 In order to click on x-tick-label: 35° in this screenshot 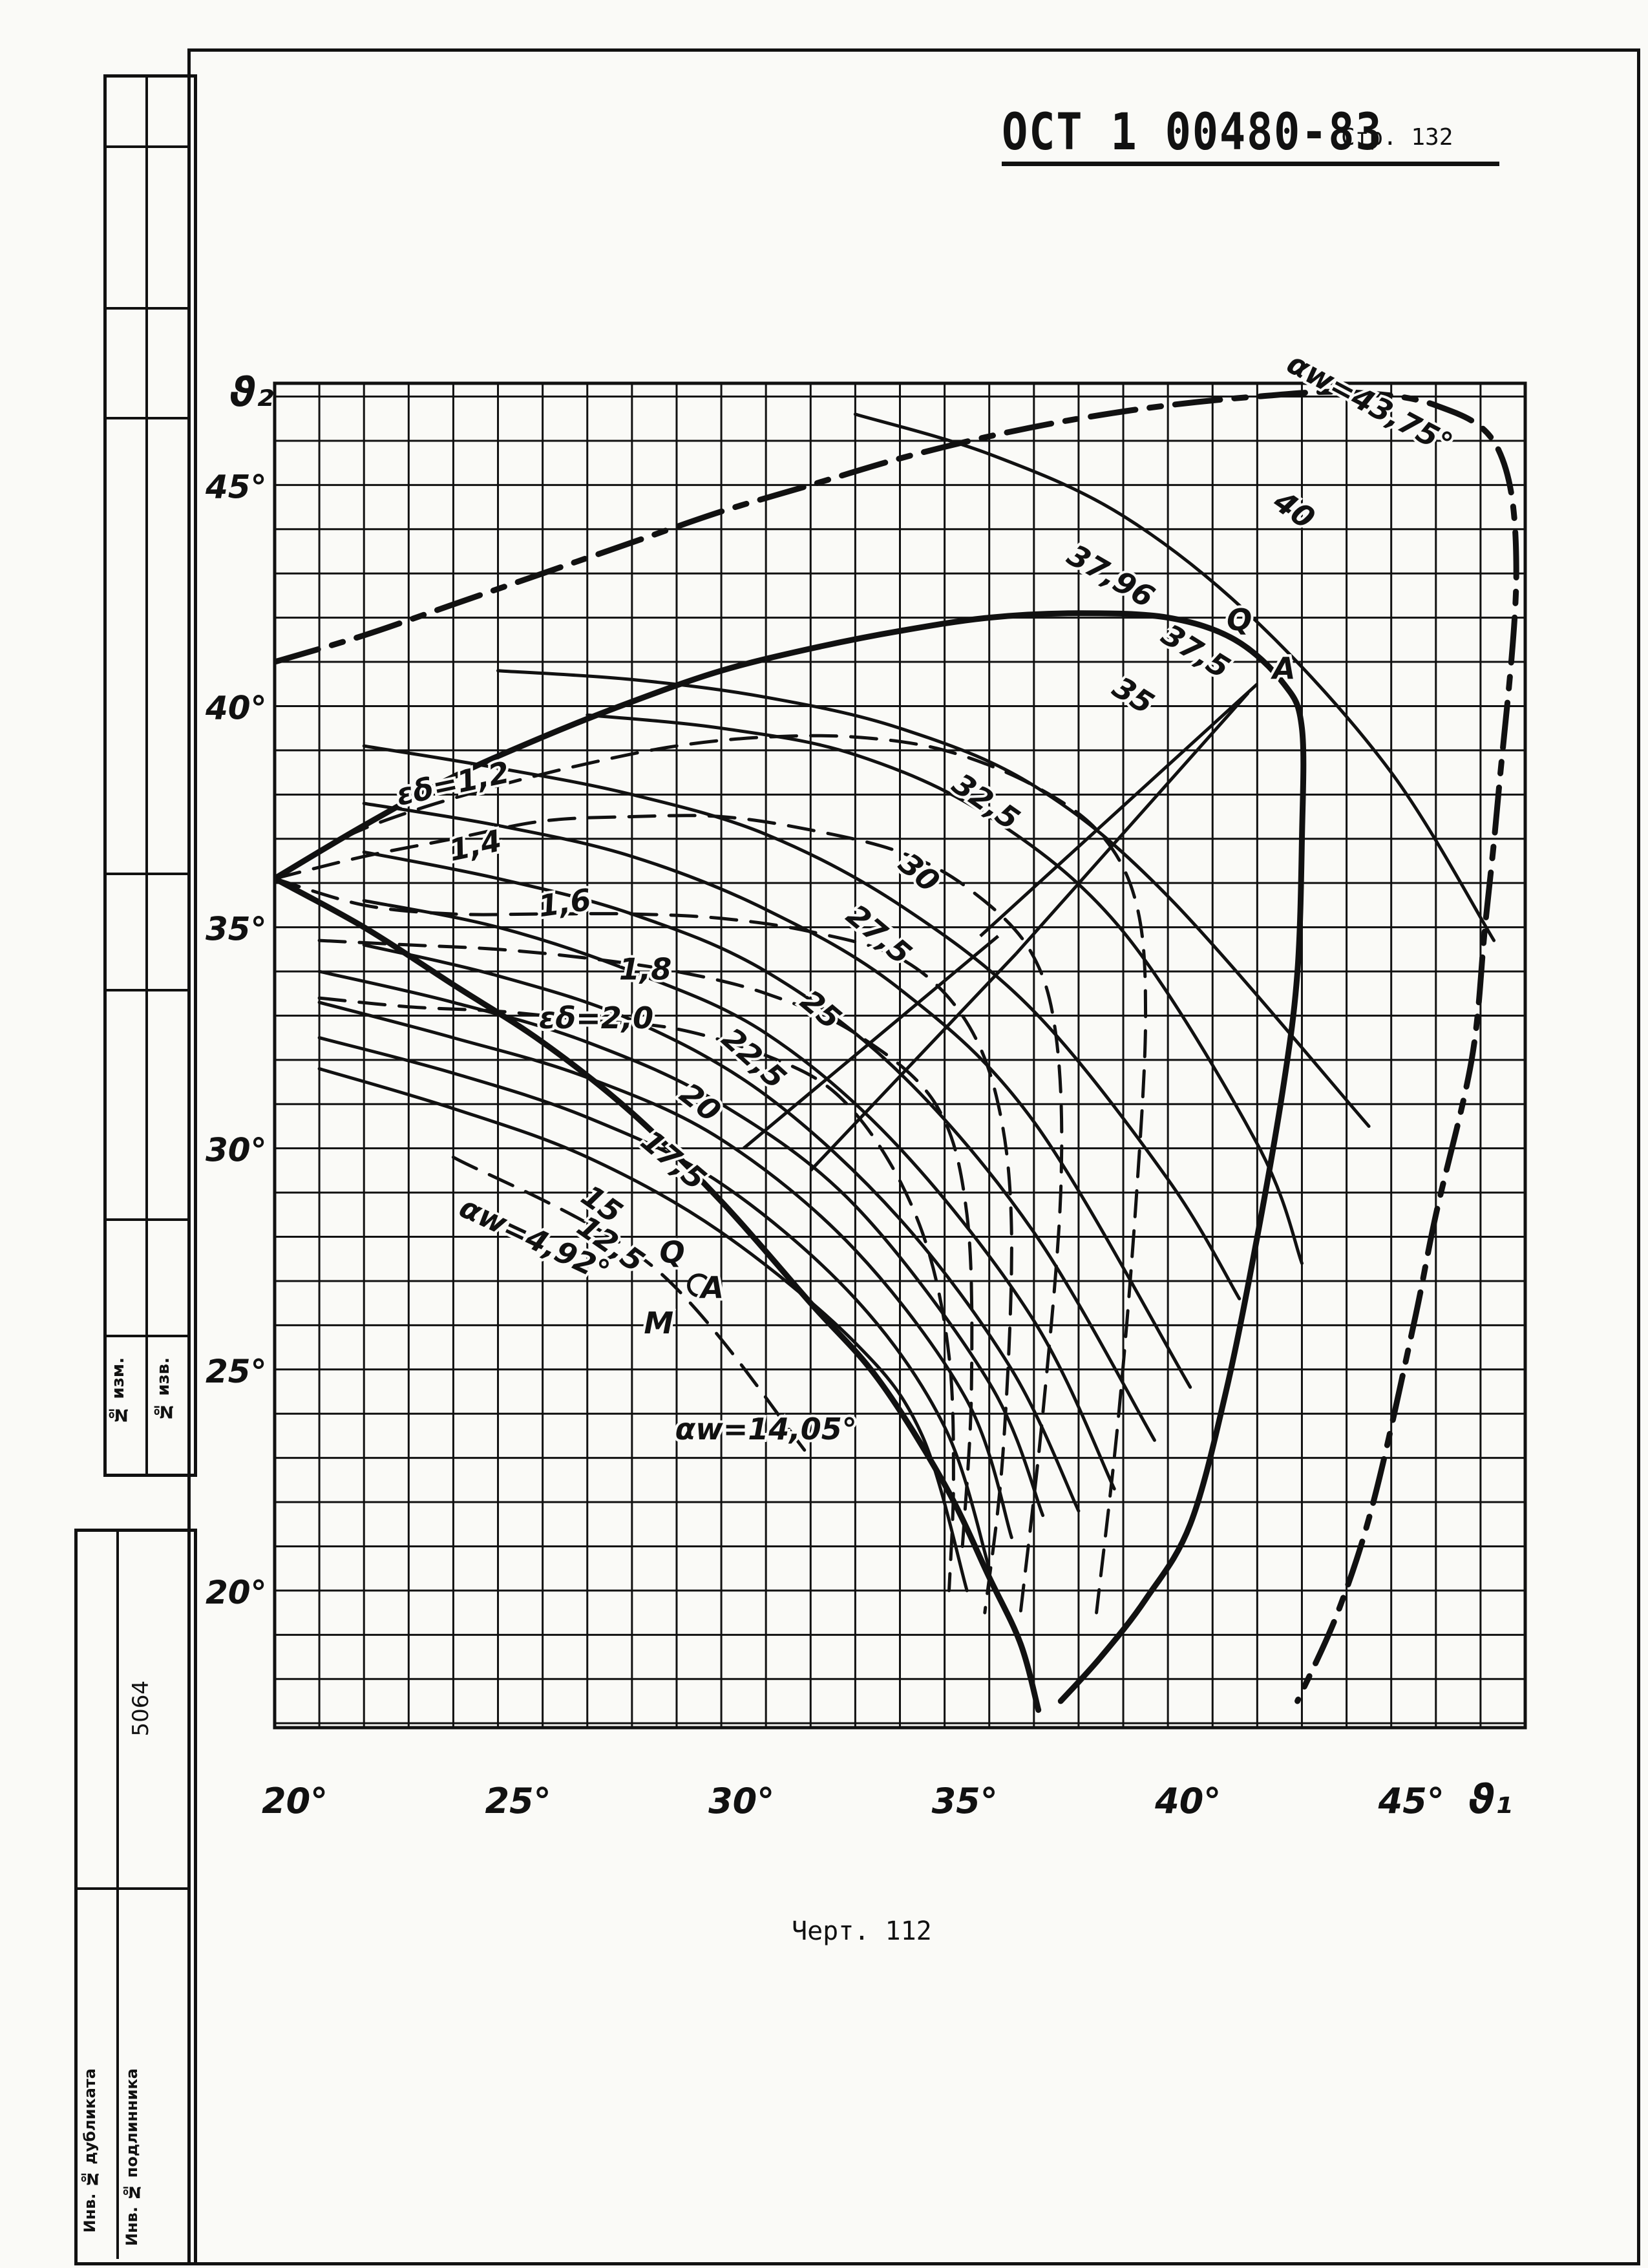, I will do `click(965, 1801)`.